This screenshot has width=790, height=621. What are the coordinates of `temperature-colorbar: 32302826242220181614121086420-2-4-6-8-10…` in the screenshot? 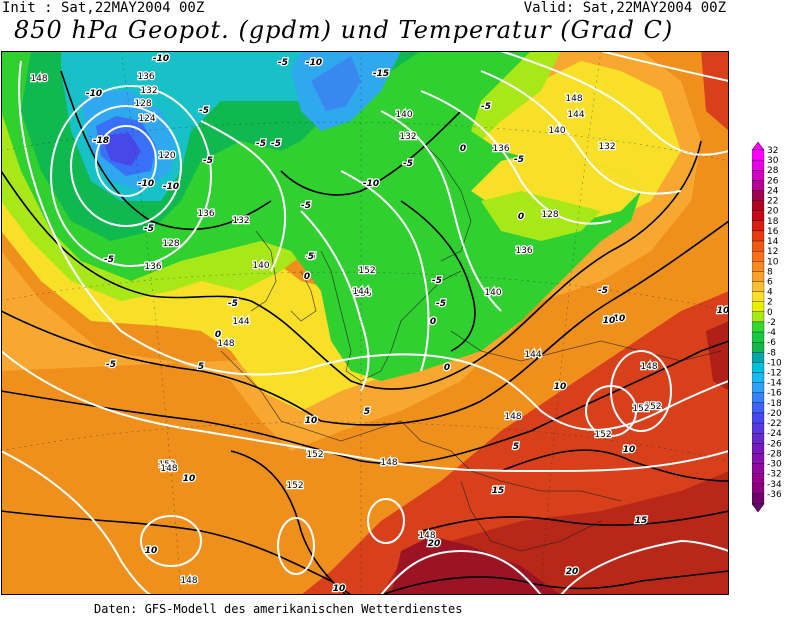 It's located at (767, 327).